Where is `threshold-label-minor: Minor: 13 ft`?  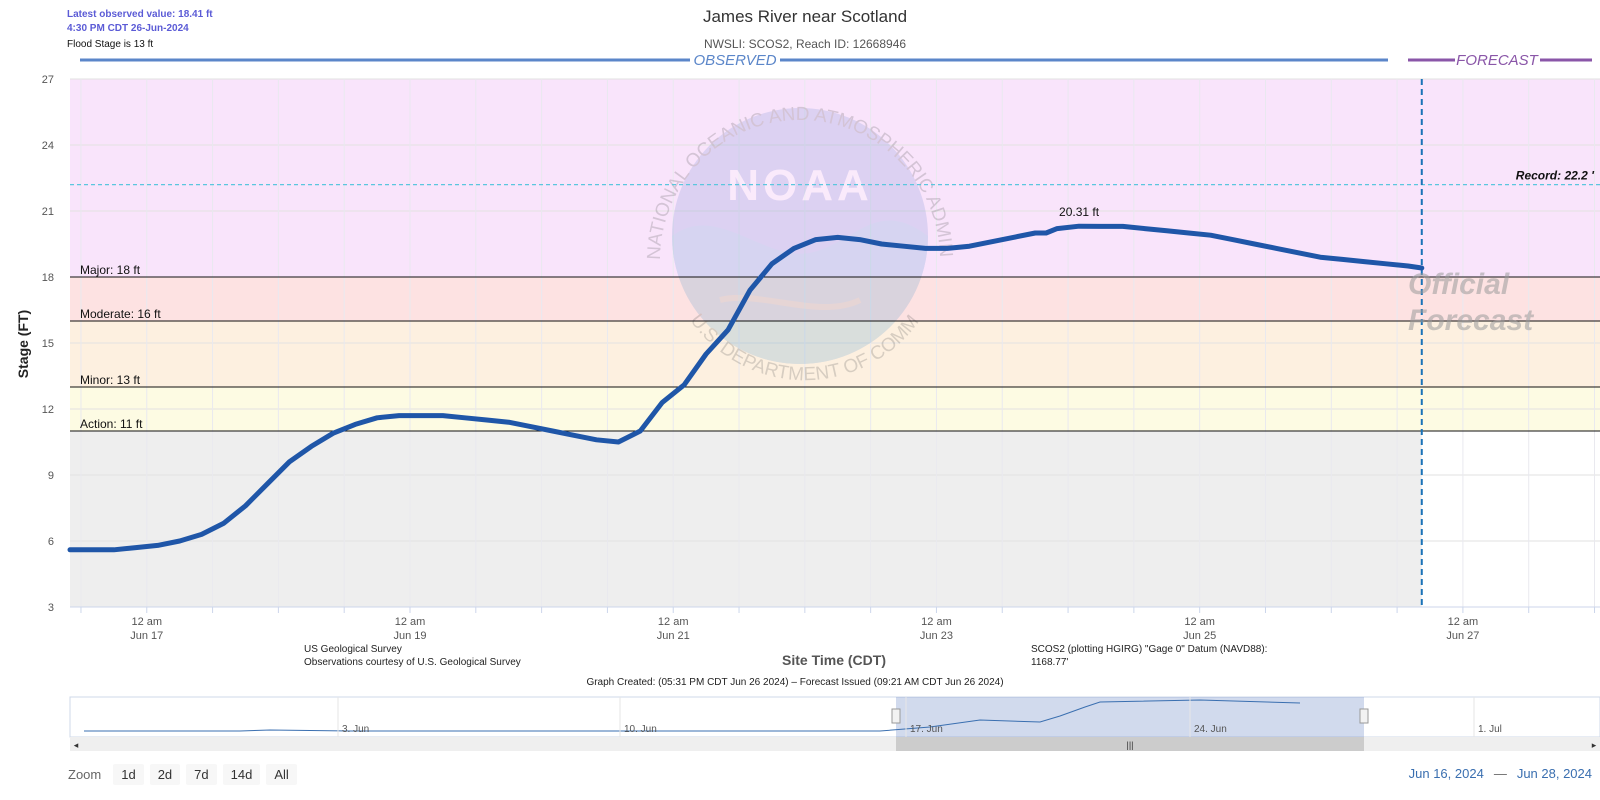 threshold-label-minor: Minor: 13 ft is located at coordinates (110, 380).